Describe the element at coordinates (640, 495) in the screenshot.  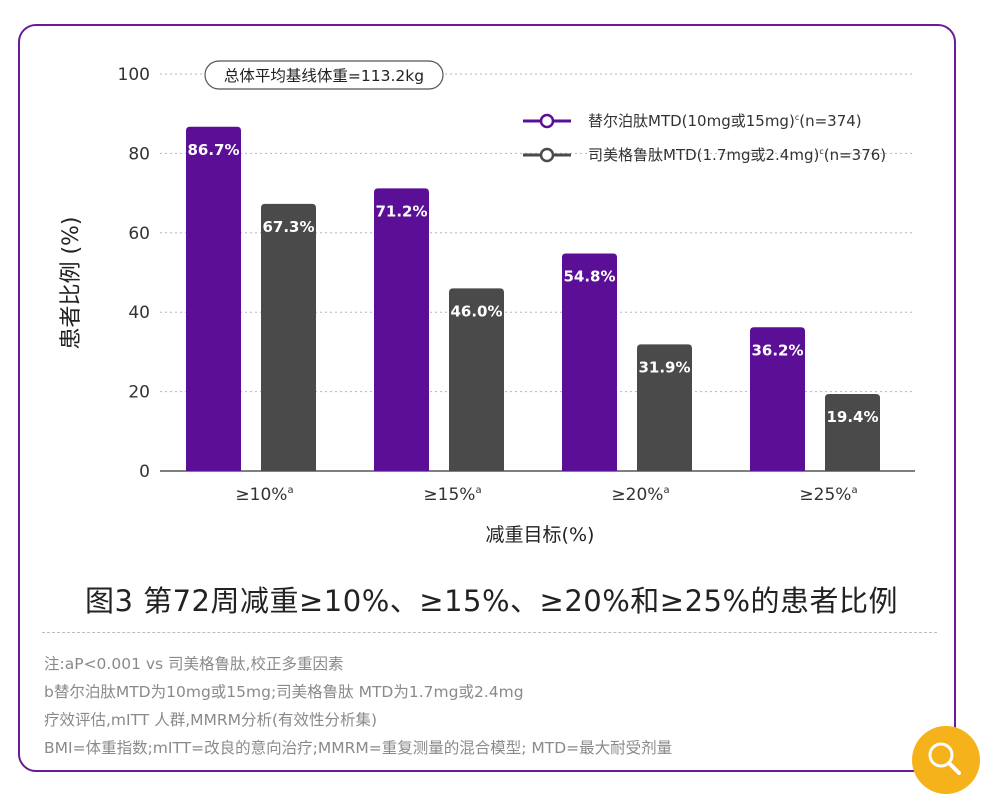
I see `x-tick-label: ≥20%a` at that location.